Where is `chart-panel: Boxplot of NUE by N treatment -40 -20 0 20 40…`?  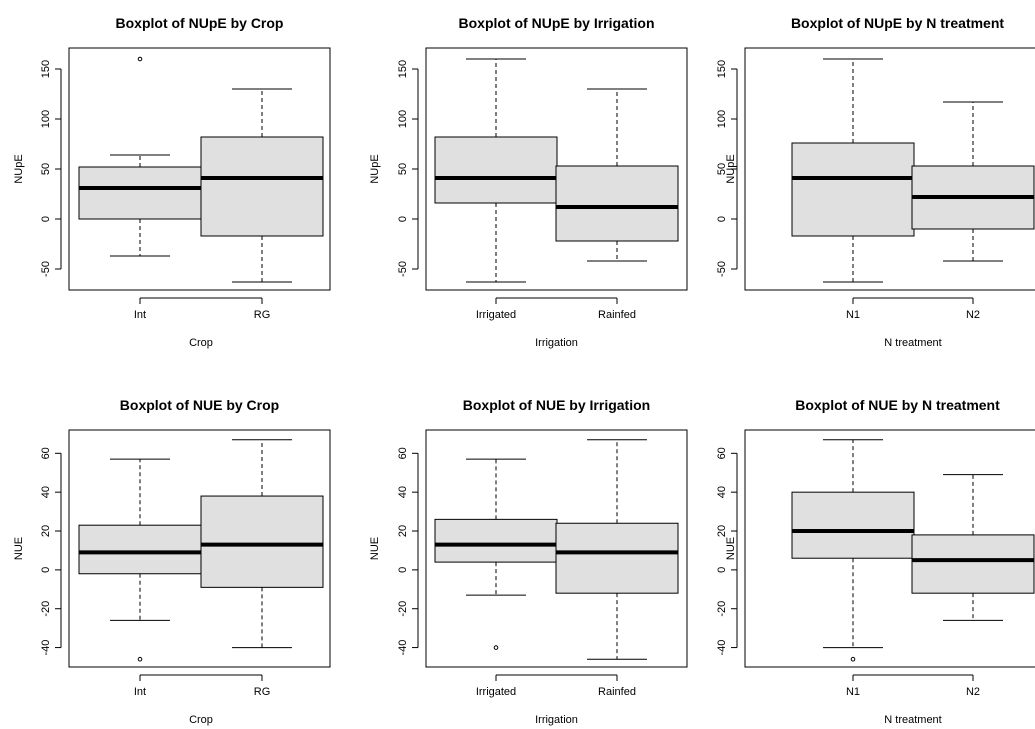 chart-panel: Boxplot of NUE by N treatment -40 -20 0 20 40… is located at coordinates (875, 561).